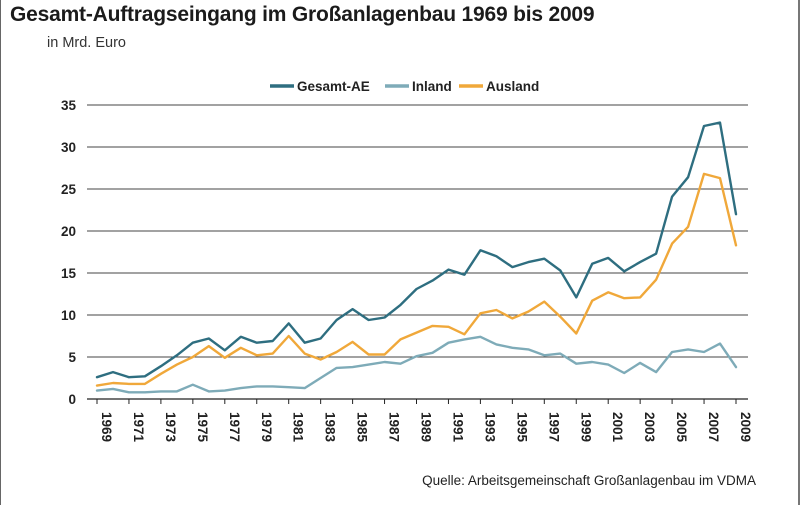 This screenshot has width=800, height=505. What do you see at coordinates (69, 105) in the screenshot?
I see `y-tick-label: 35` at bounding box center [69, 105].